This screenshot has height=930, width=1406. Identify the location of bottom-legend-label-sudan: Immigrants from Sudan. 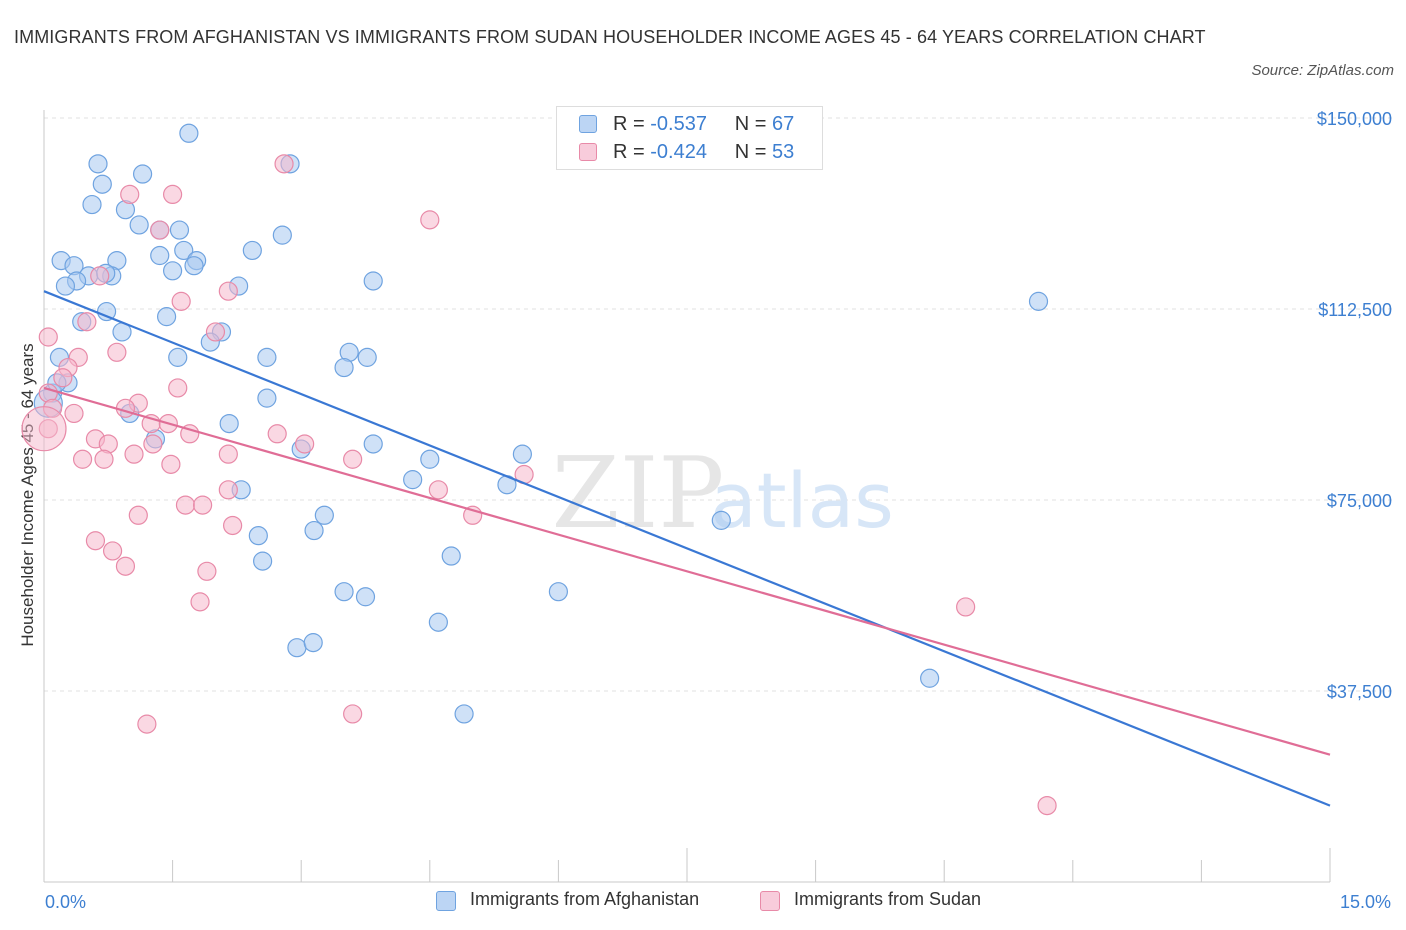
(888, 899).